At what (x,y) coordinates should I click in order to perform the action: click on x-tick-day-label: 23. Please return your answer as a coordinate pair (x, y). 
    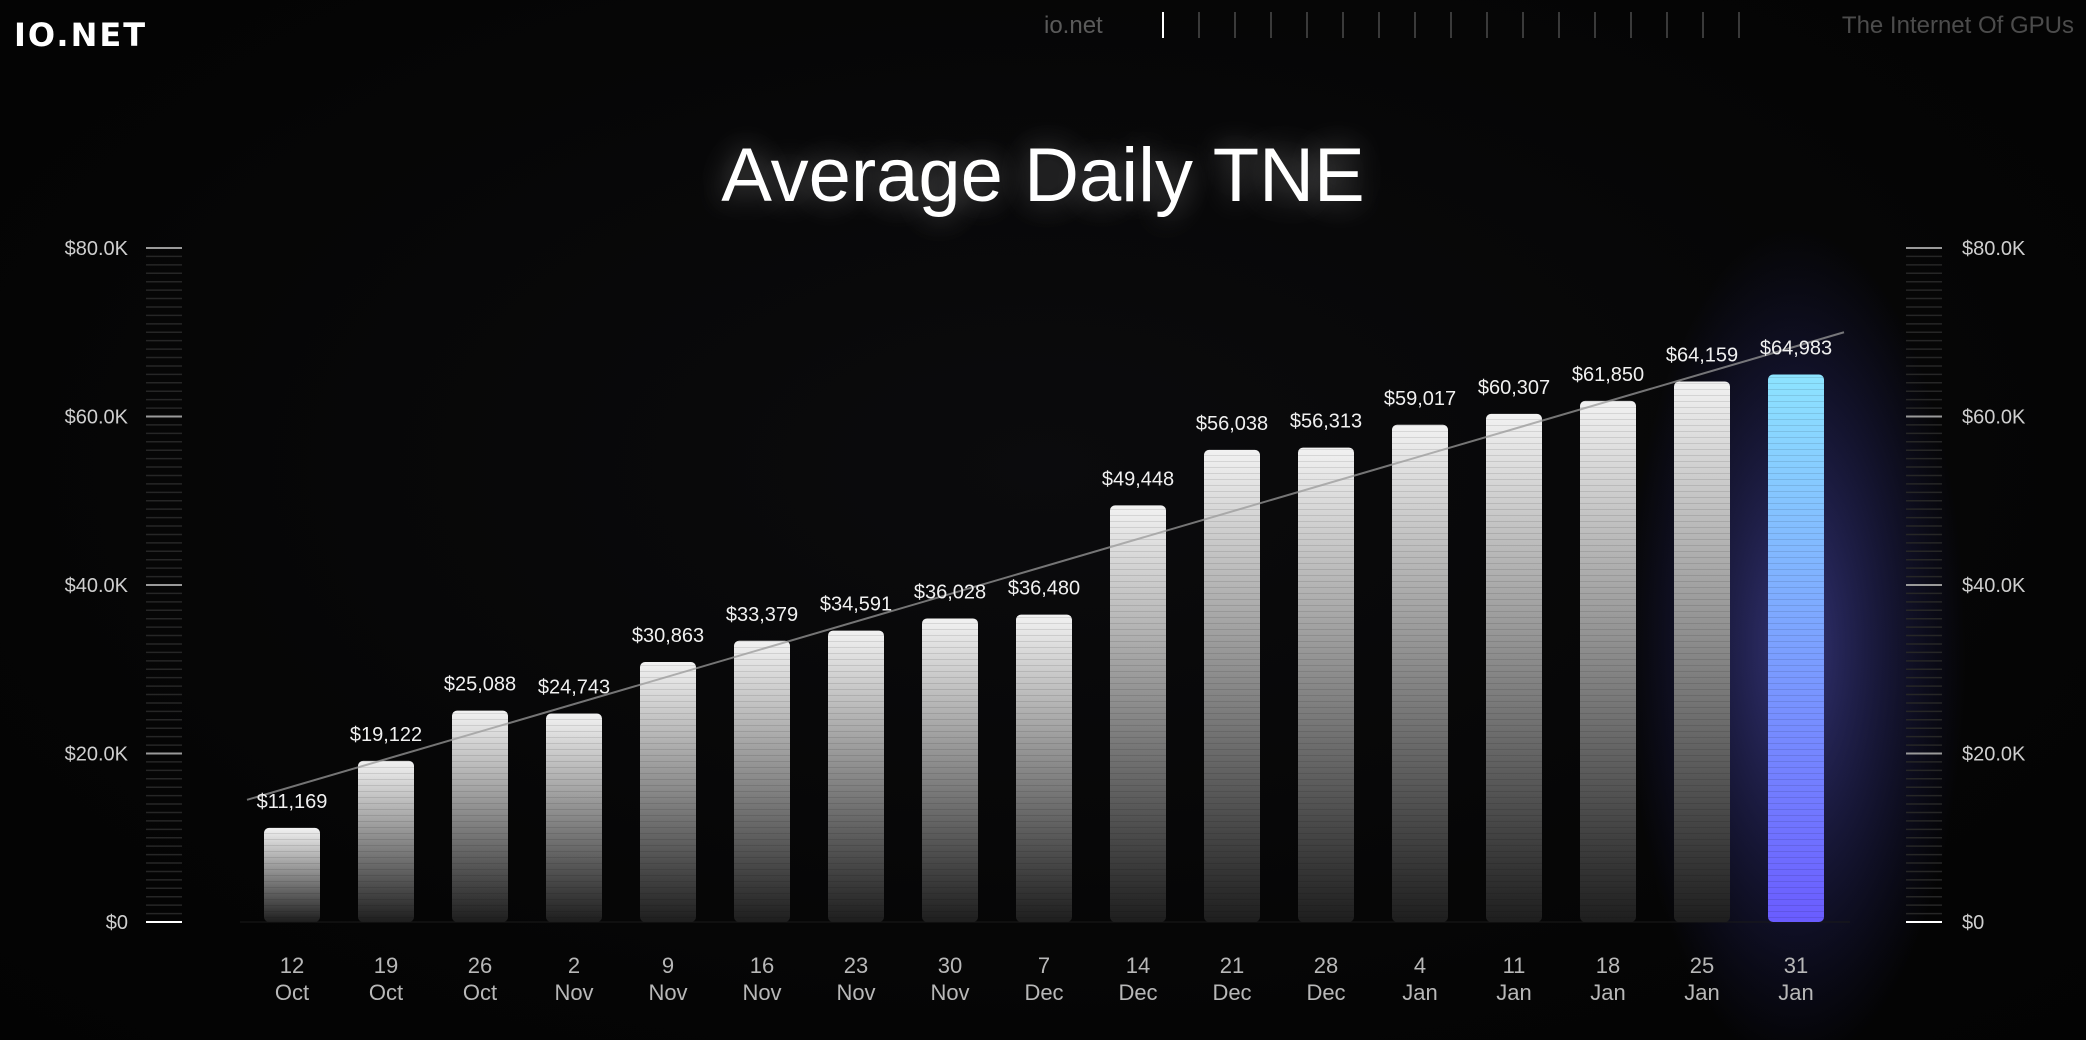
    Looking at the image, I should click on (856, 965).